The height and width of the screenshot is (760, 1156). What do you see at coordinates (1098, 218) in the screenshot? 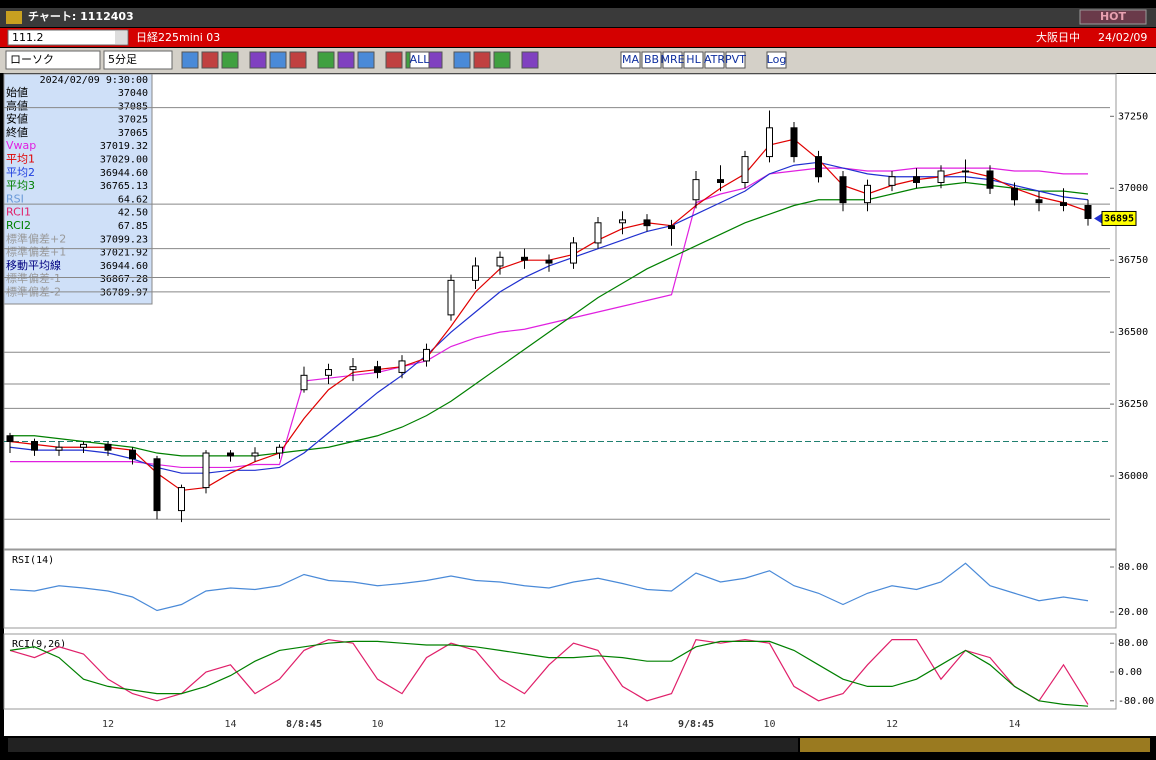
I see `price-arrow` at bounding box center [1098, 218].